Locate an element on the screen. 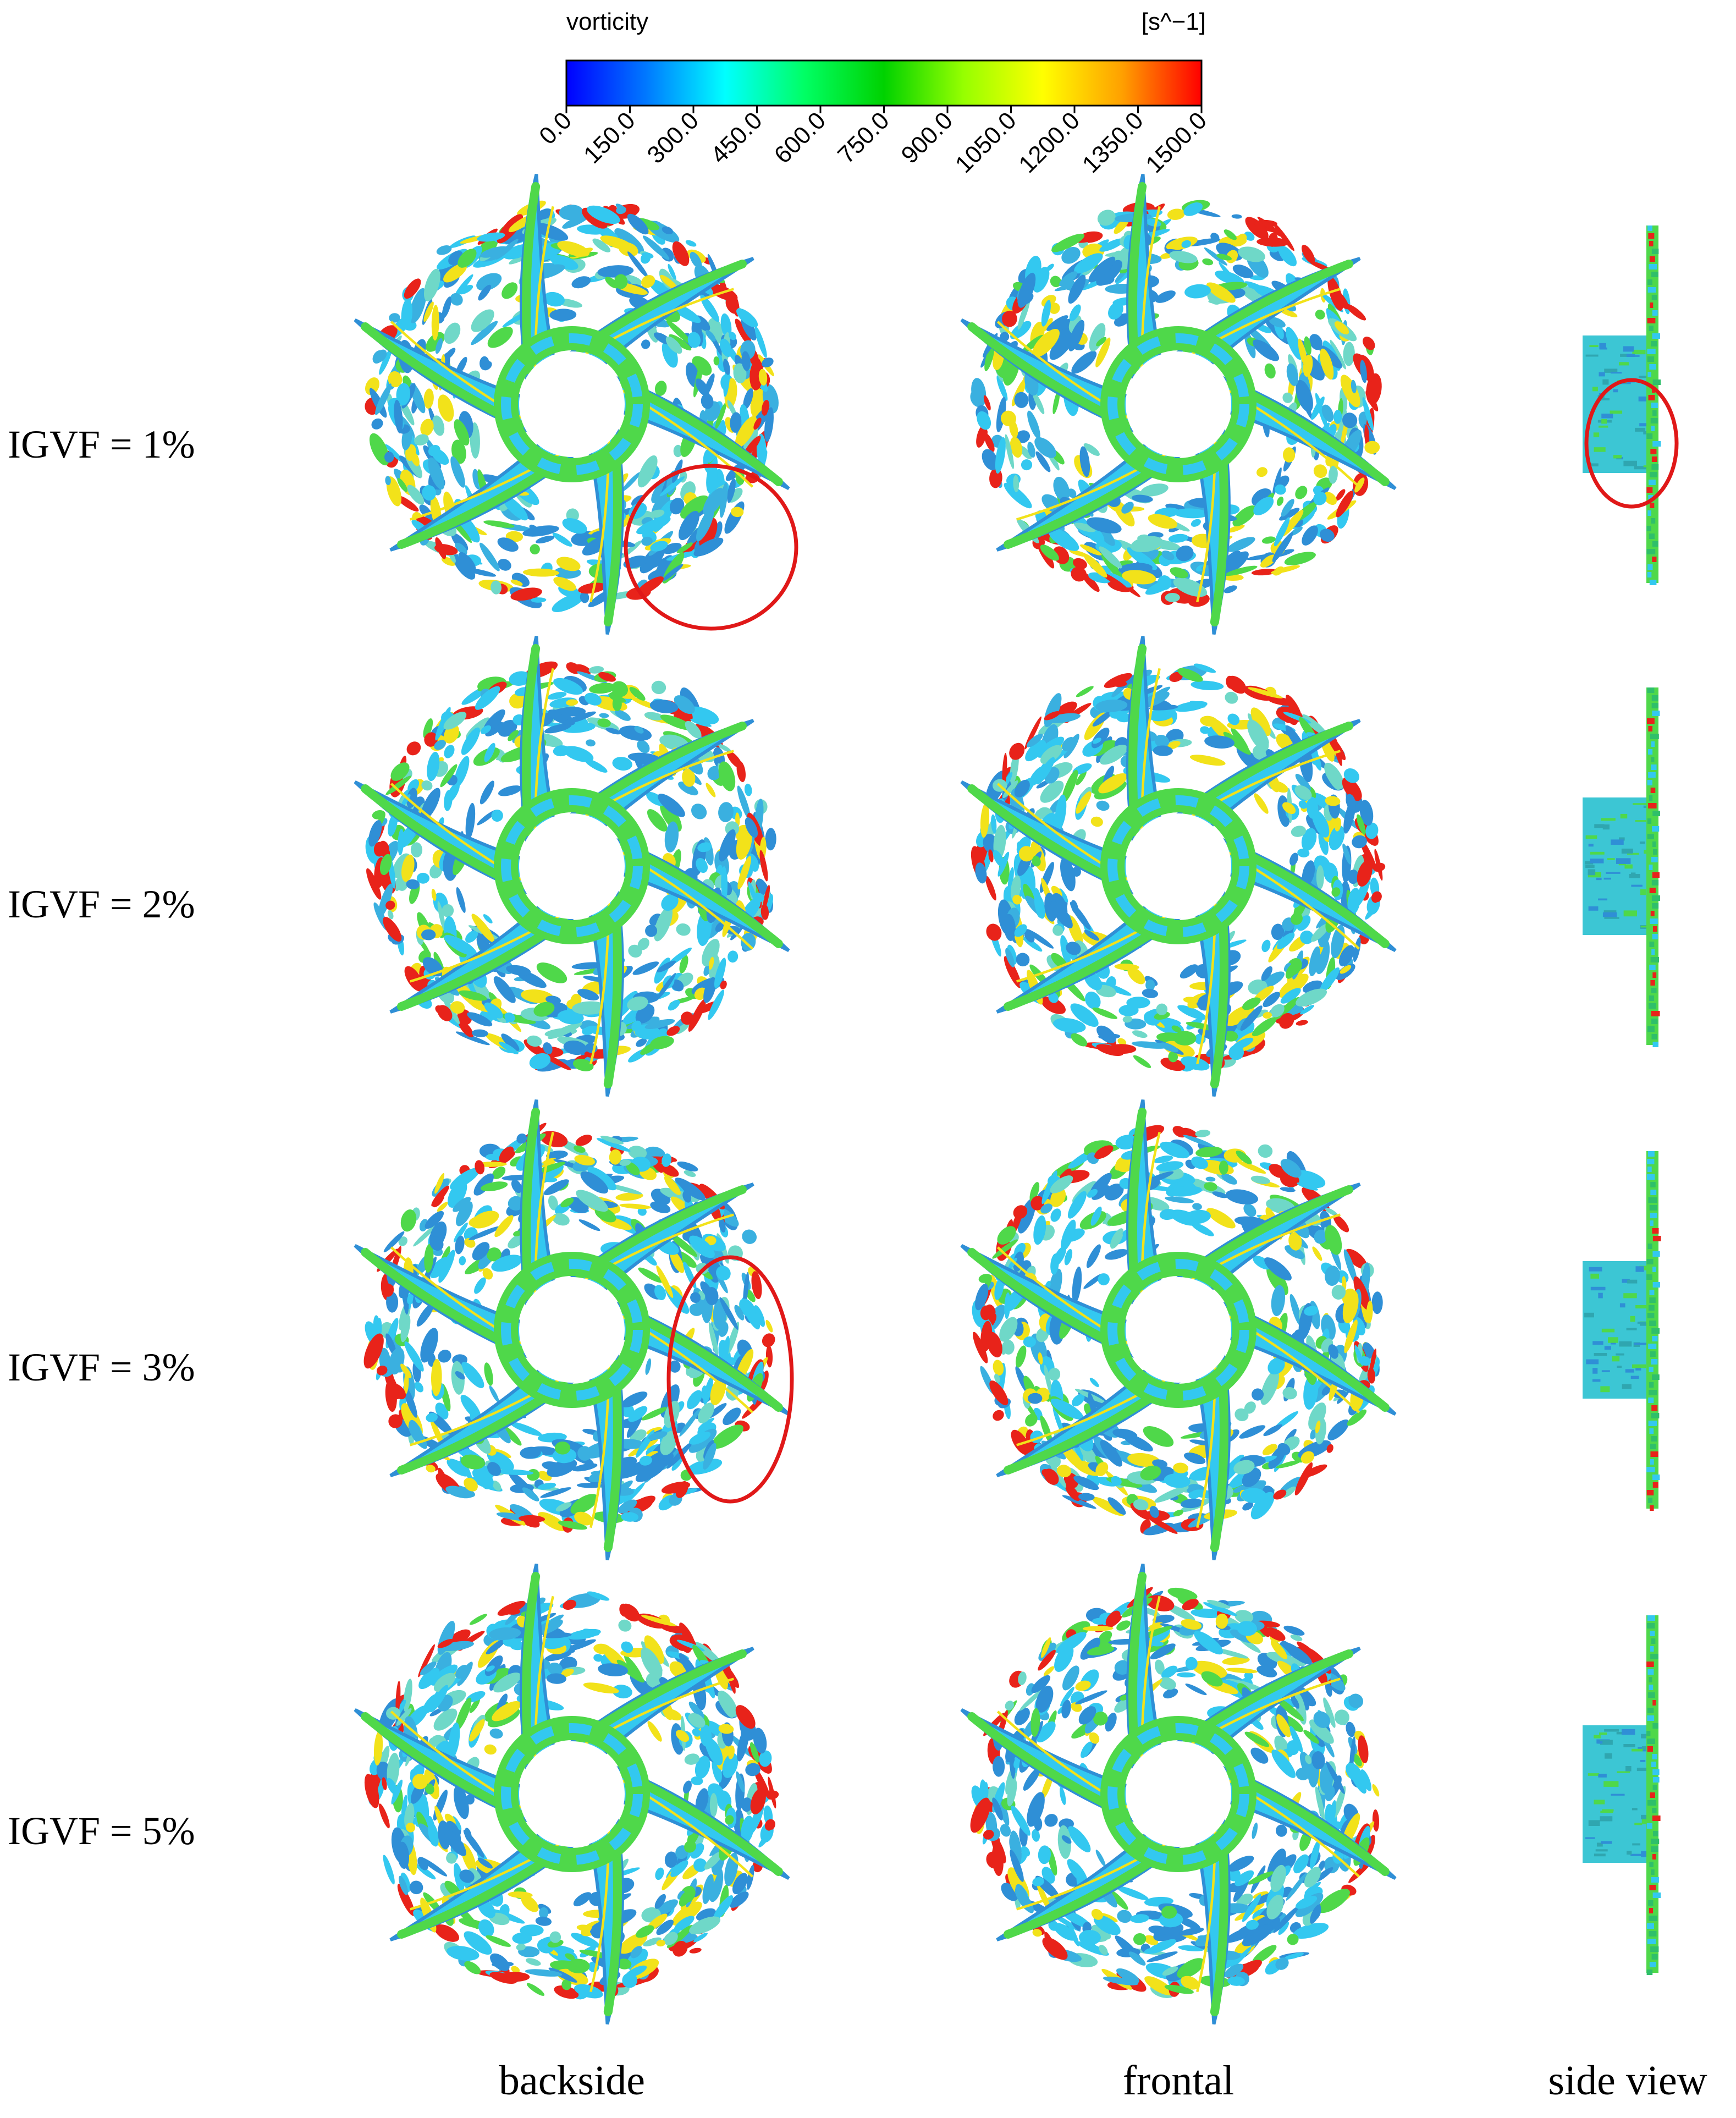  colorbar-tick-label: 750.0 is located at coordinates (864, 138).